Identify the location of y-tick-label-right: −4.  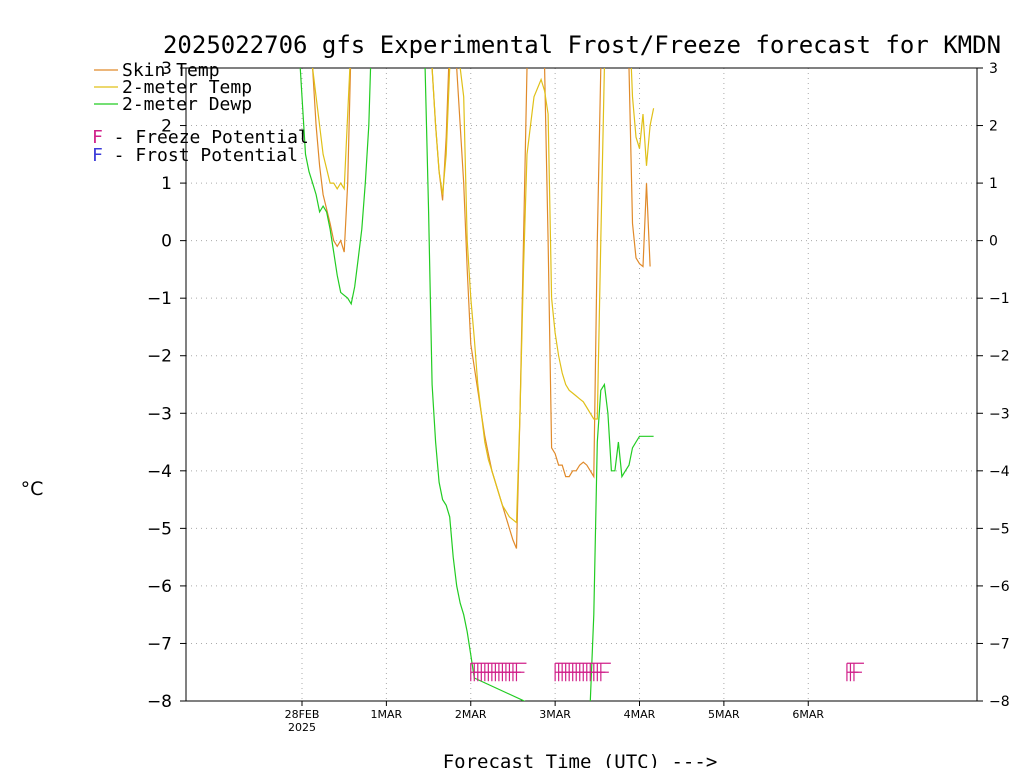
(999, 472).